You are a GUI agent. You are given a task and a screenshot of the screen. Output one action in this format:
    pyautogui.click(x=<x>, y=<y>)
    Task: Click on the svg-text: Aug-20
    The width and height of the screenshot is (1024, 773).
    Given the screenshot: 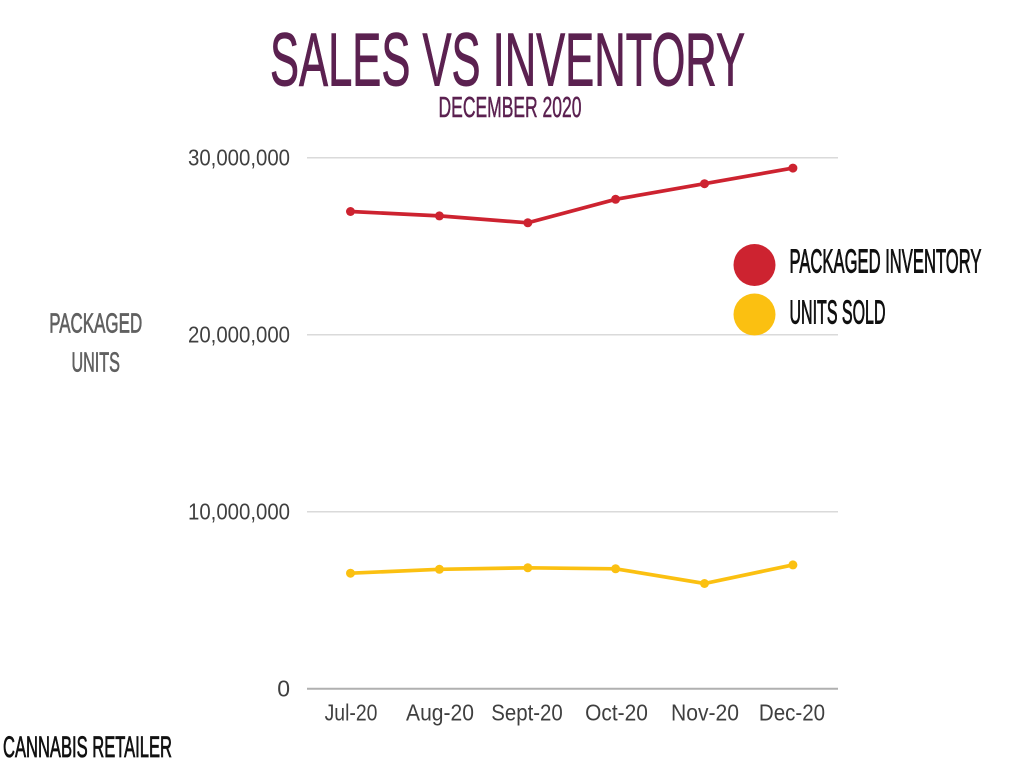 What is the action you would take?
    pyautogui.click(x=440, y=713)
    